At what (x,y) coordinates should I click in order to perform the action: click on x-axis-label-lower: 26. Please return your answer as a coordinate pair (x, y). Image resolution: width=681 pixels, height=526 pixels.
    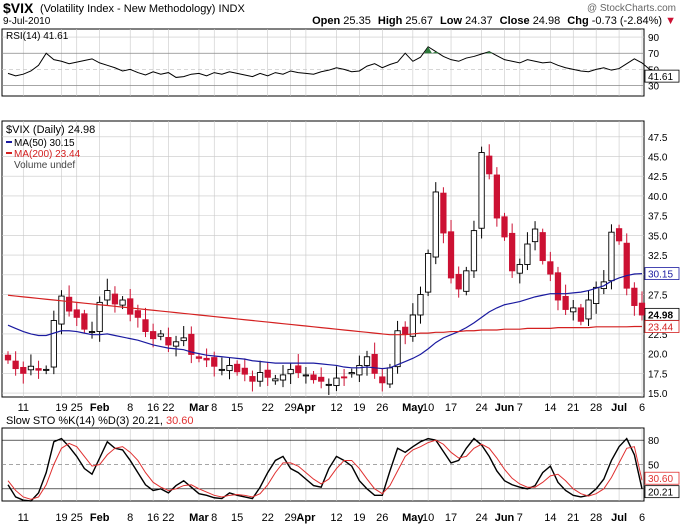
    Looking at the image, I should click on (382, 518).